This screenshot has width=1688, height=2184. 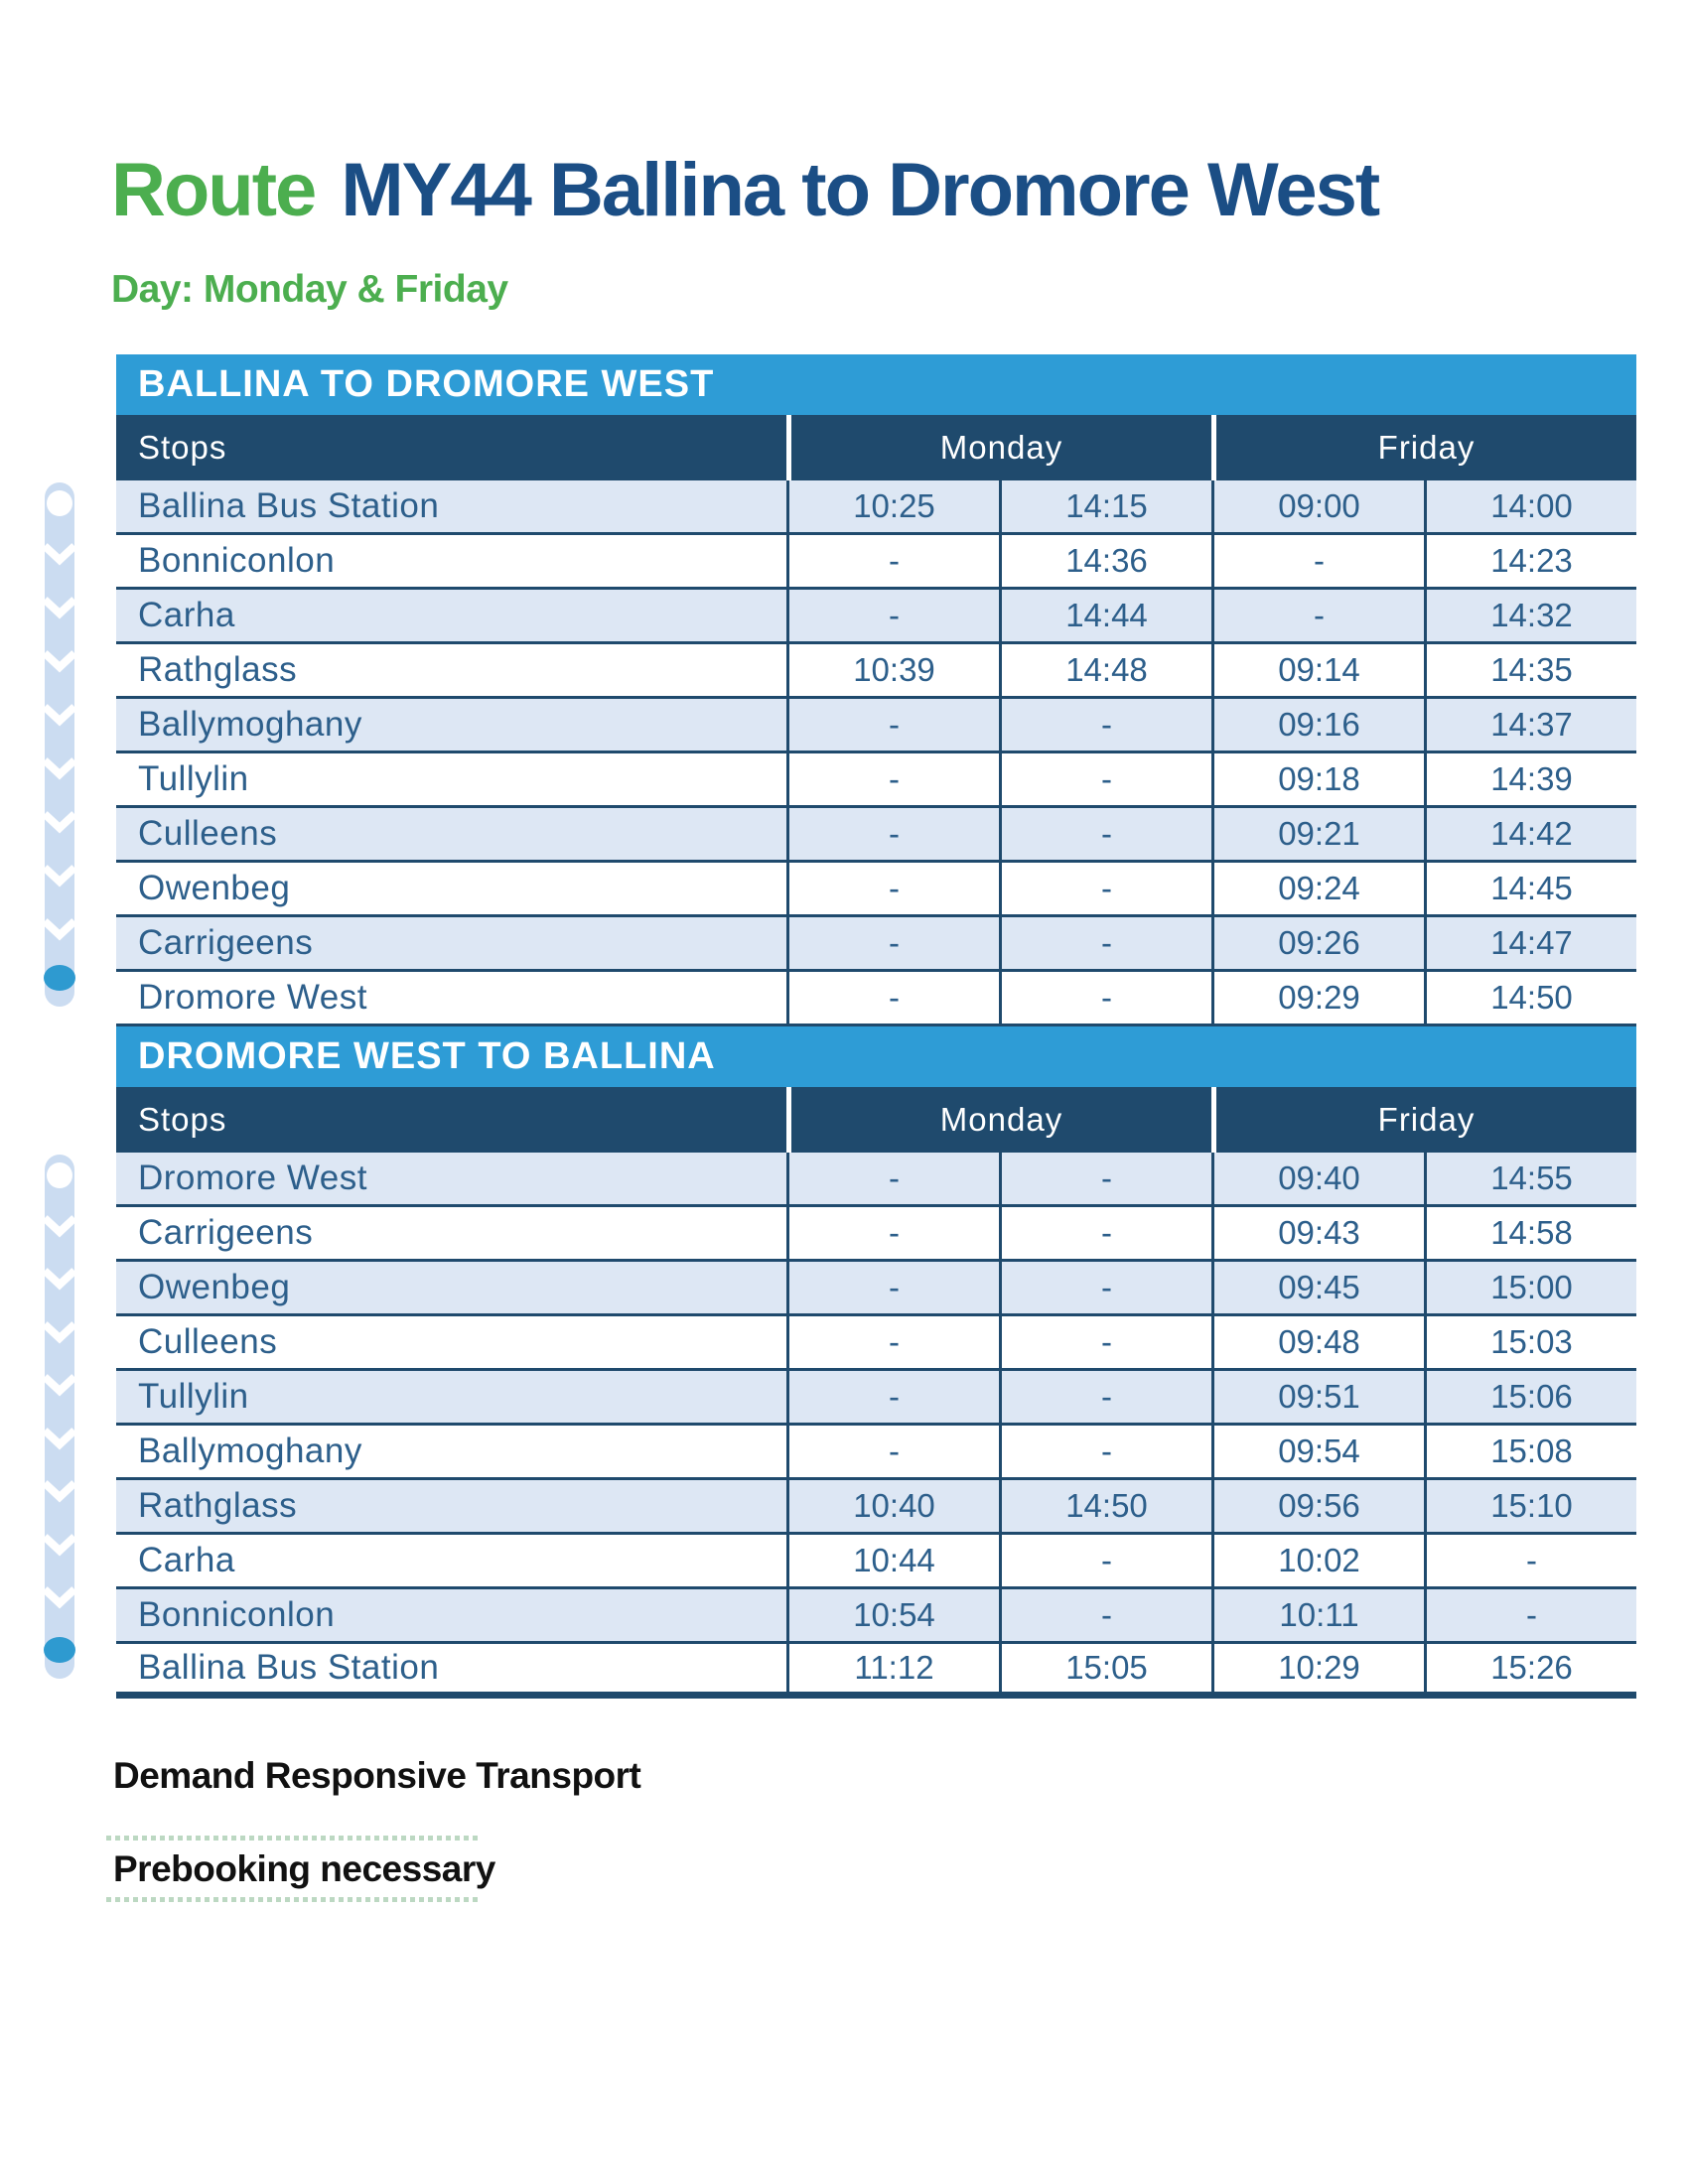 What do you see at coordinates (860, 190) in the screenshot?
I see `route-name: MY44 Ballina to Dromore West` at bounding box center [860, 190].